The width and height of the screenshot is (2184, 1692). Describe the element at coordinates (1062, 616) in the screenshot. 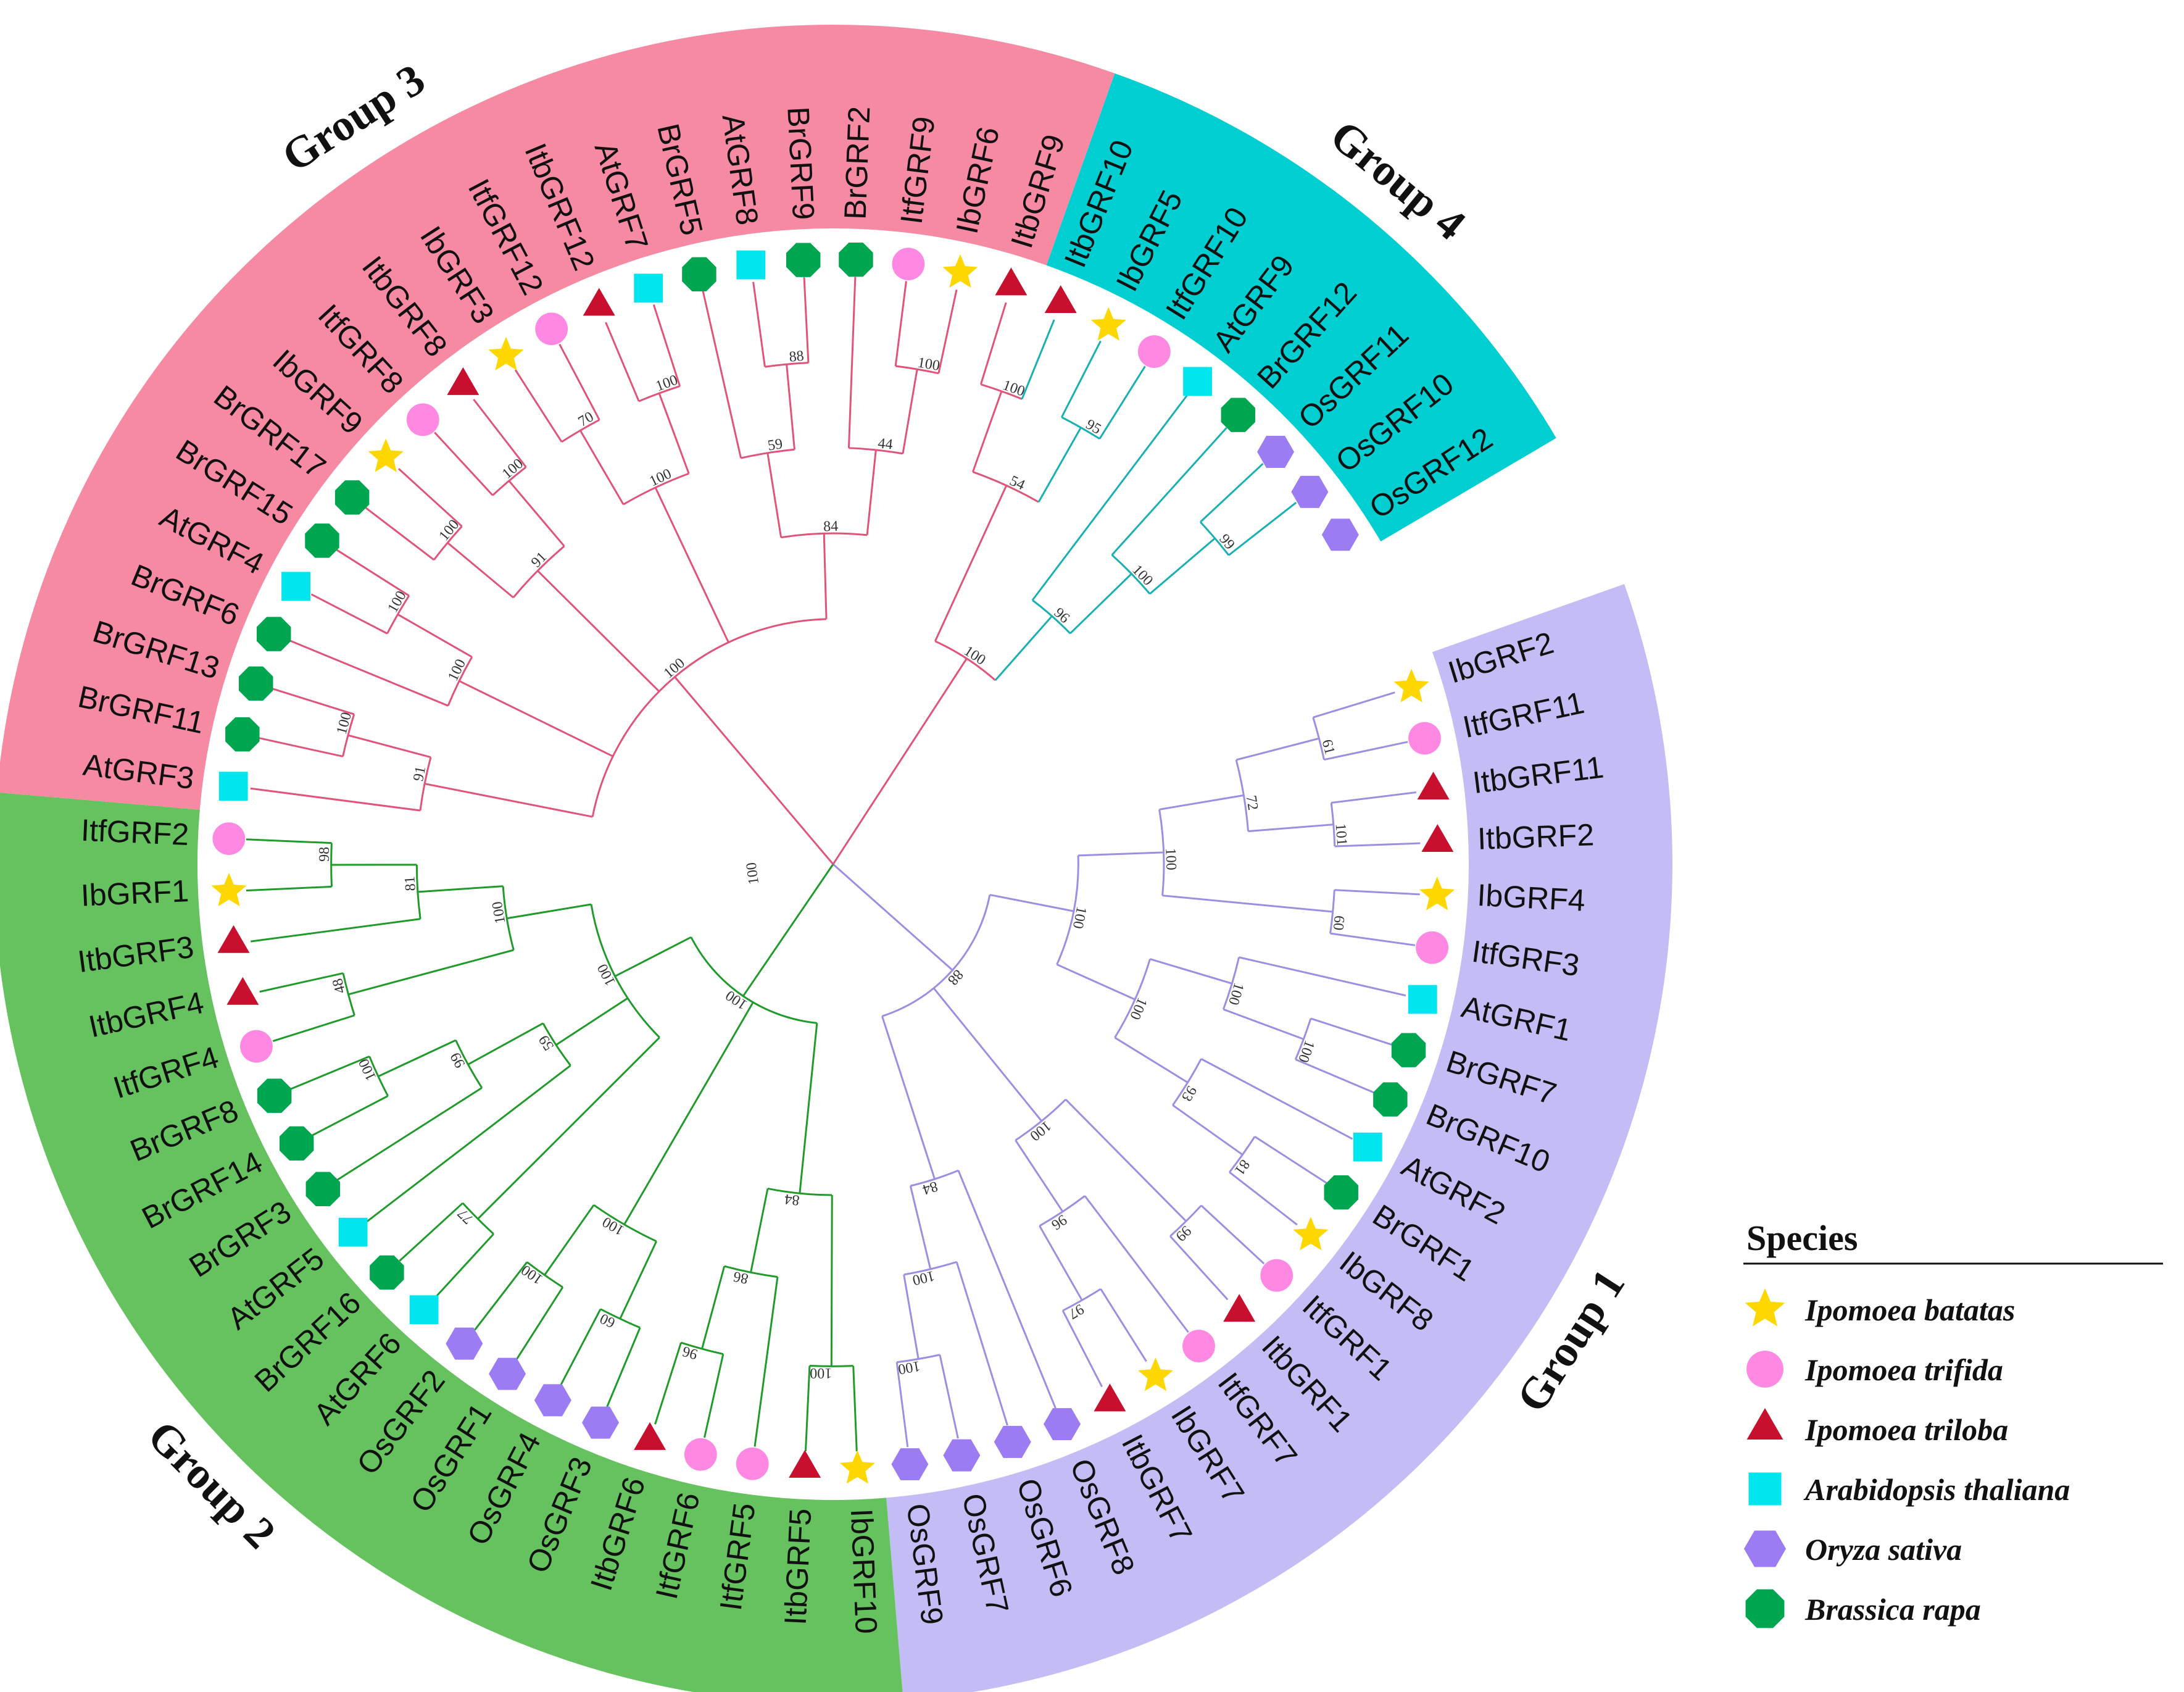

I see `bootstrap-value: 96` at that location.